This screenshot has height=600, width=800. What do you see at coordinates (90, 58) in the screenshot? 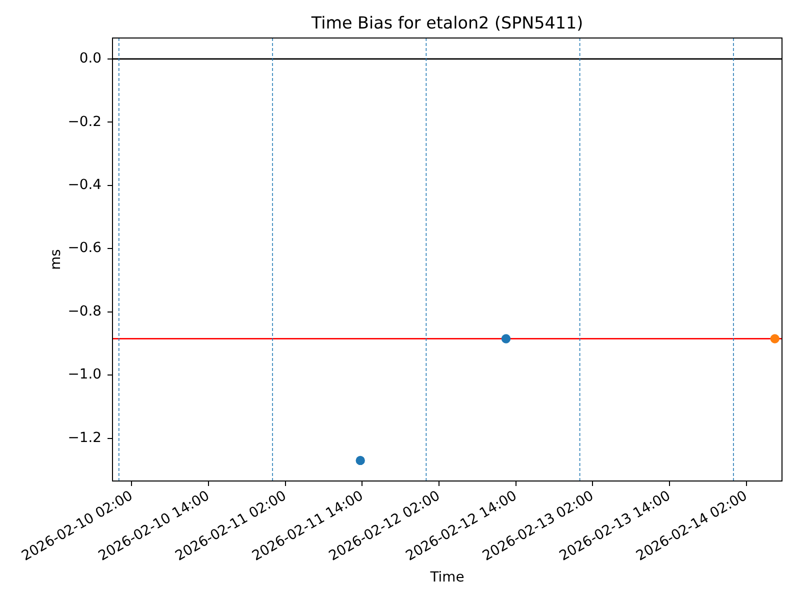
I see `y-tick-label: 0.0` at bounding box center [90, 58].